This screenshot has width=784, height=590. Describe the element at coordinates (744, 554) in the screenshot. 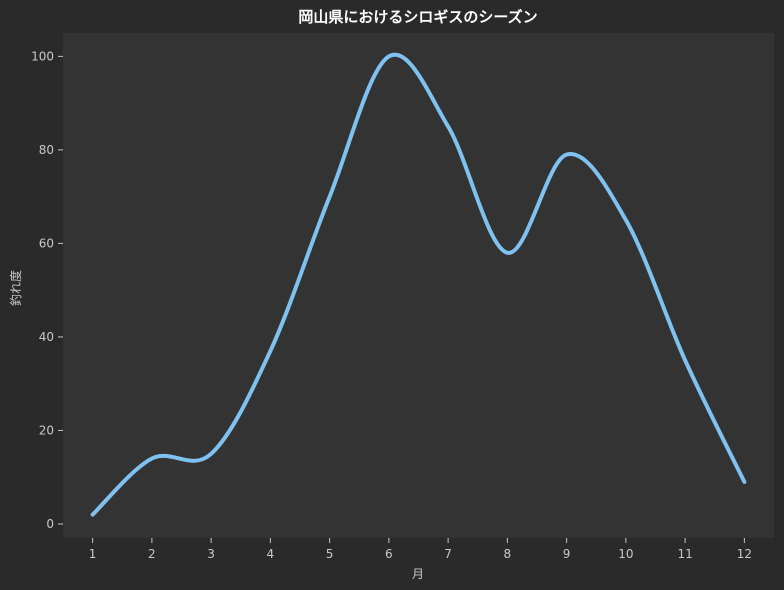

I see `x-tick-label: 12` at that location.